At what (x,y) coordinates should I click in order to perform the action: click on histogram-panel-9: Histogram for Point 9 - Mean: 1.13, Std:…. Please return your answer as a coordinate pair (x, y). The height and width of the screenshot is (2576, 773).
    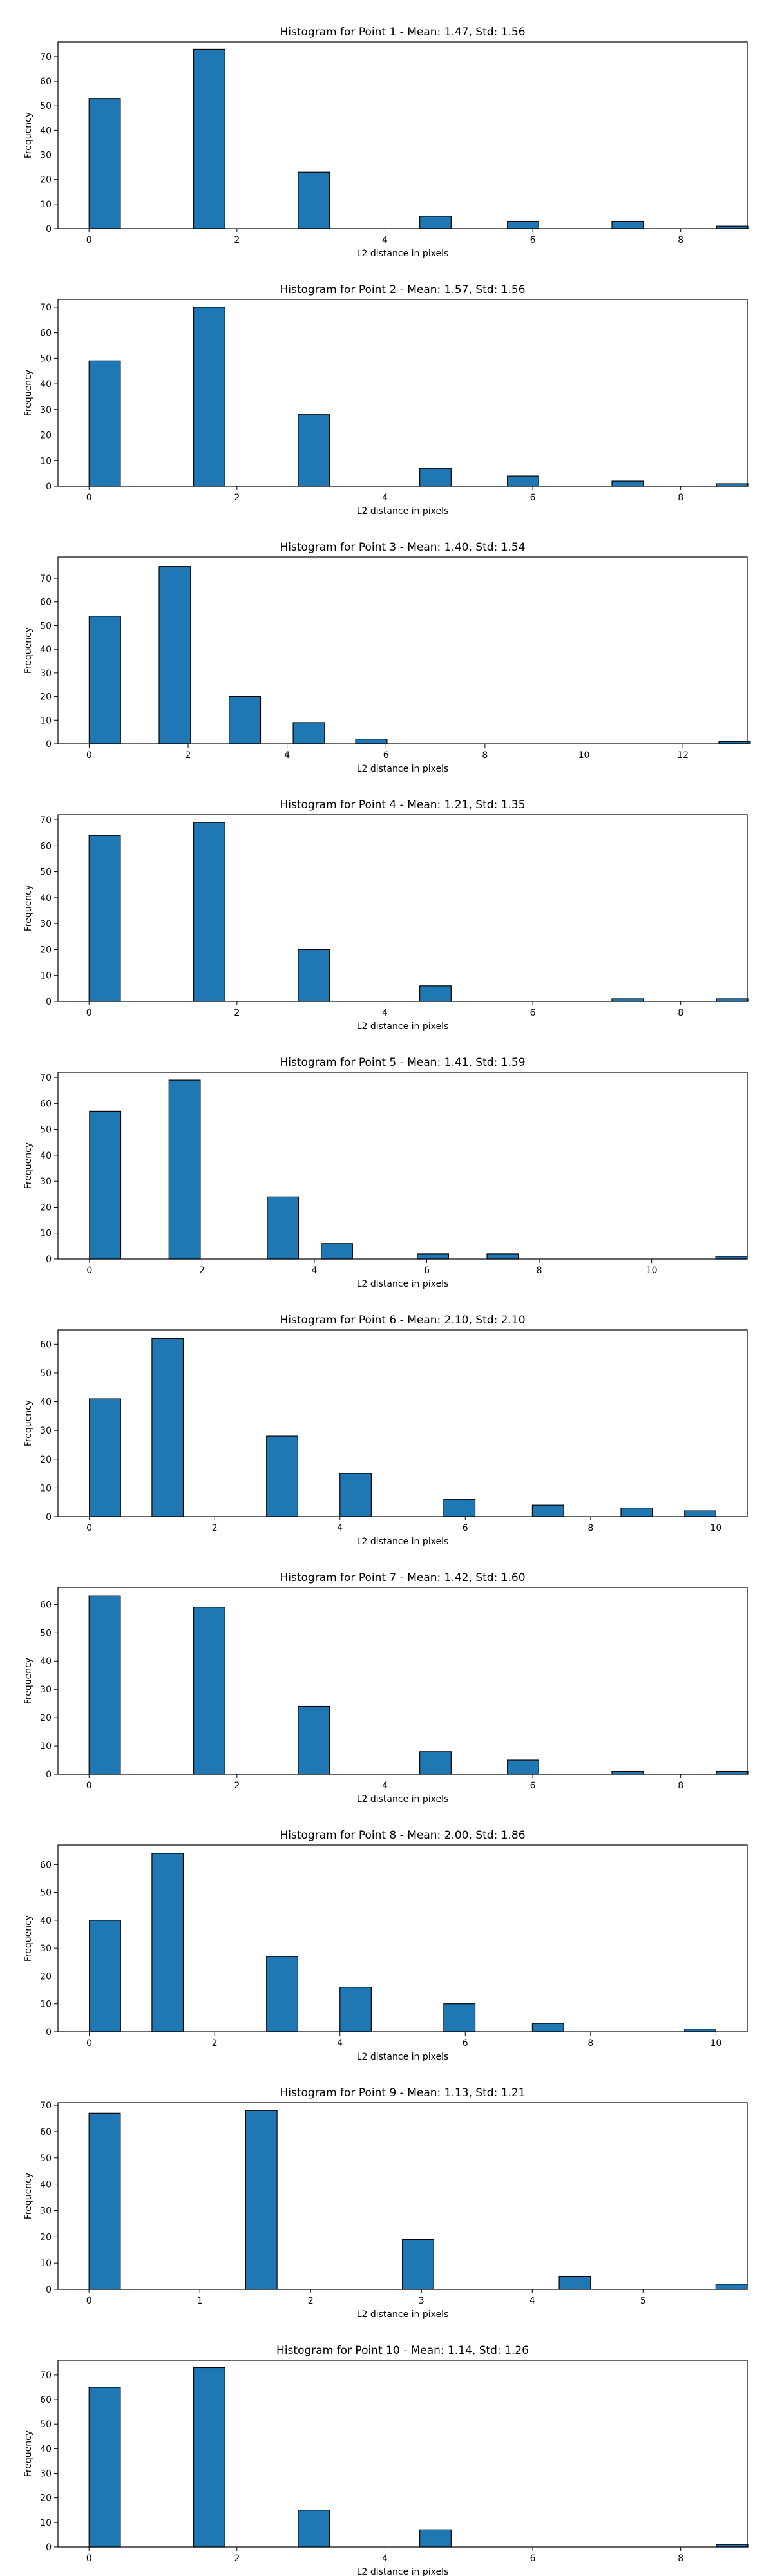
    Looking at the image, I should click on (385, 2203).